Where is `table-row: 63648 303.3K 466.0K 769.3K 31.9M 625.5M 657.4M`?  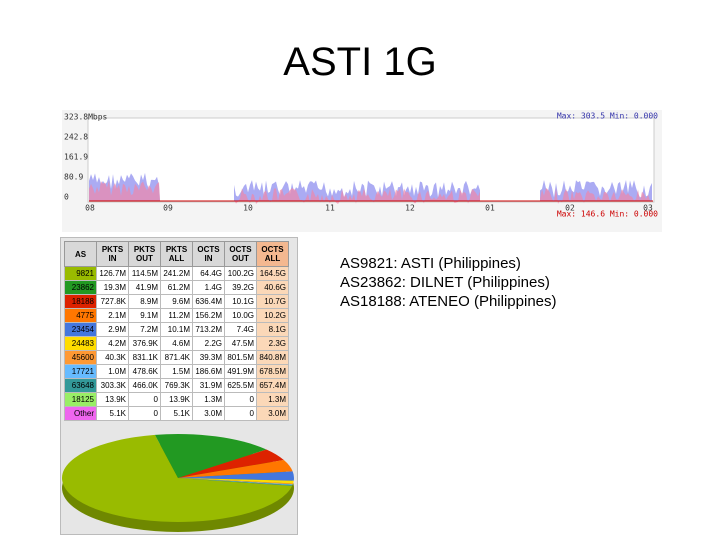
table-row: 63648 303.3K 466.0K 769.3K 31.9M 625.5M 657.4M is located at coordinates (176, 385).